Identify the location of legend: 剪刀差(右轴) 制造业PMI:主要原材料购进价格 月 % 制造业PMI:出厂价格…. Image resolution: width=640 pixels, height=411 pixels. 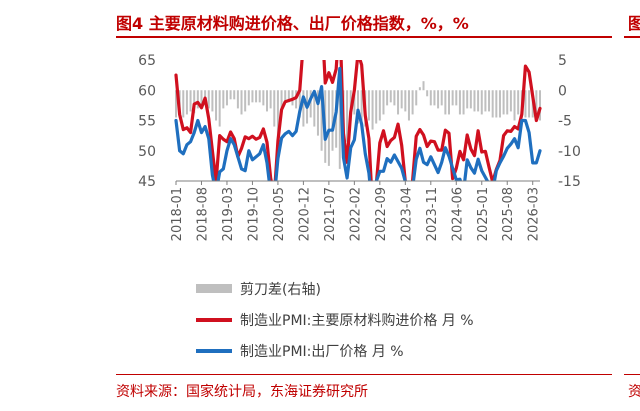
(335, 321).